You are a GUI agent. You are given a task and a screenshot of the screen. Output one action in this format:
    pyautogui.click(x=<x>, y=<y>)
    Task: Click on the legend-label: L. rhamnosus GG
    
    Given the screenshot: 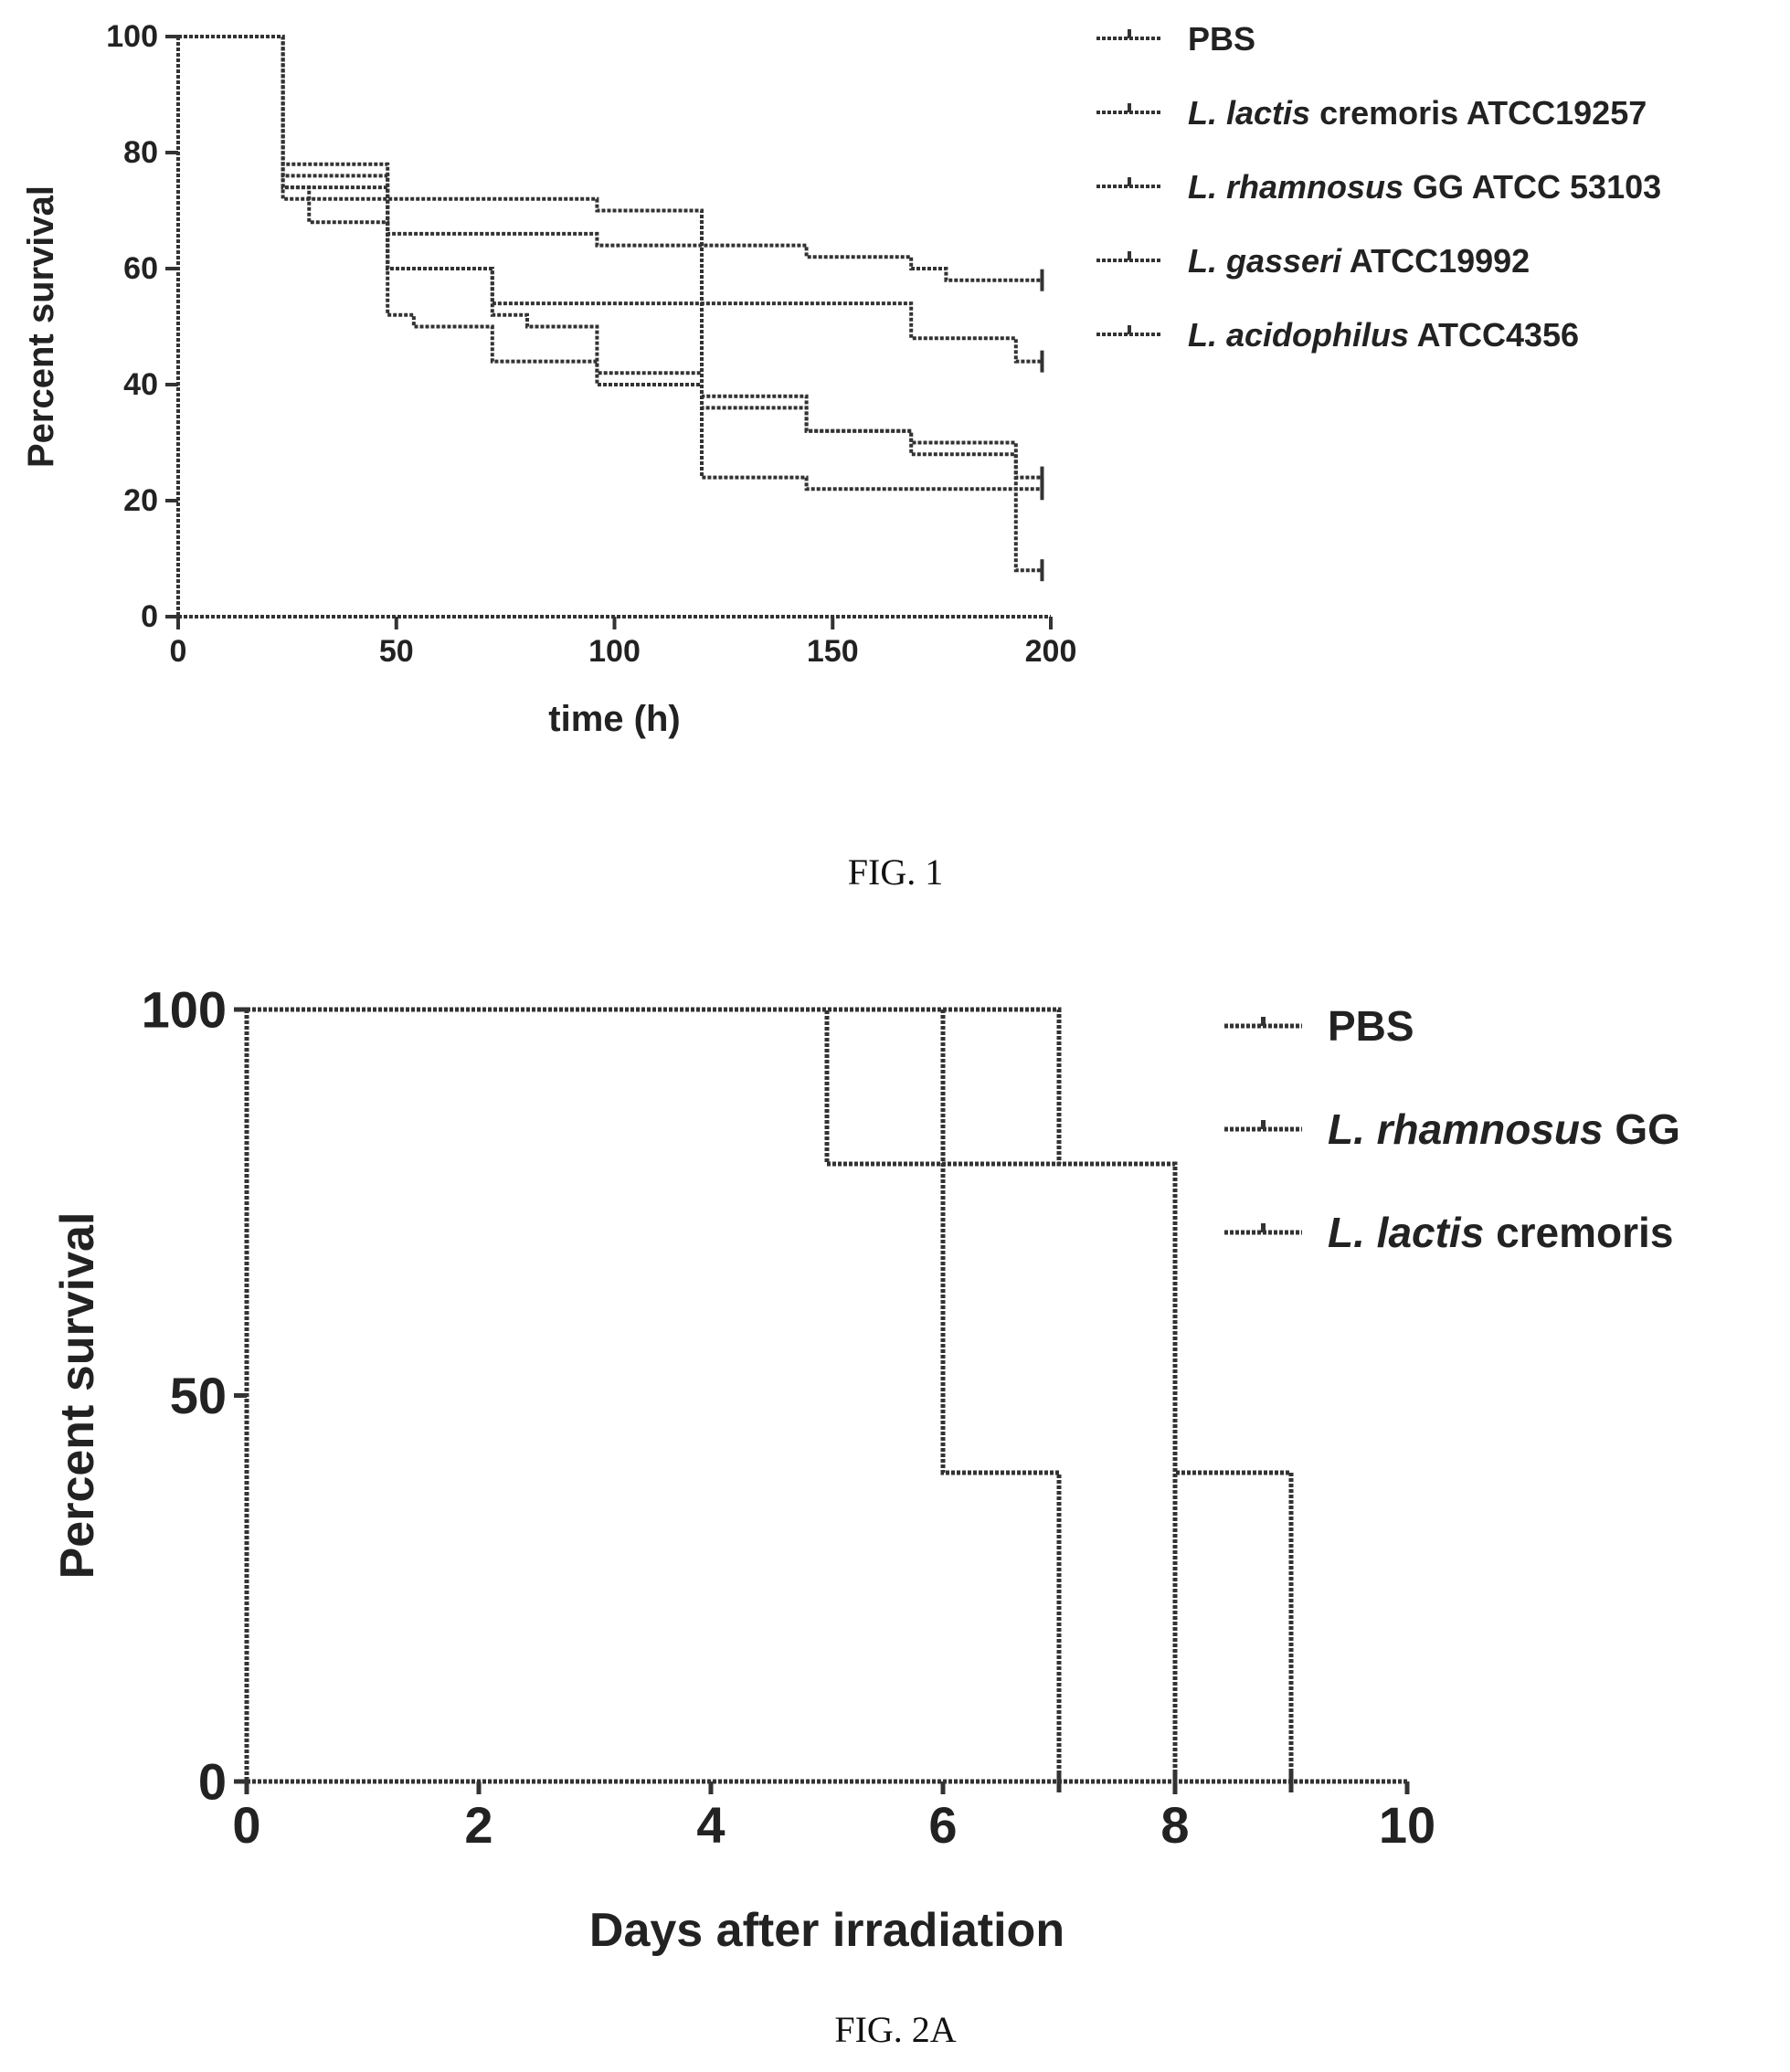 What is the action you would take?
    pyautogui.click(x=1504, y=1129)
    